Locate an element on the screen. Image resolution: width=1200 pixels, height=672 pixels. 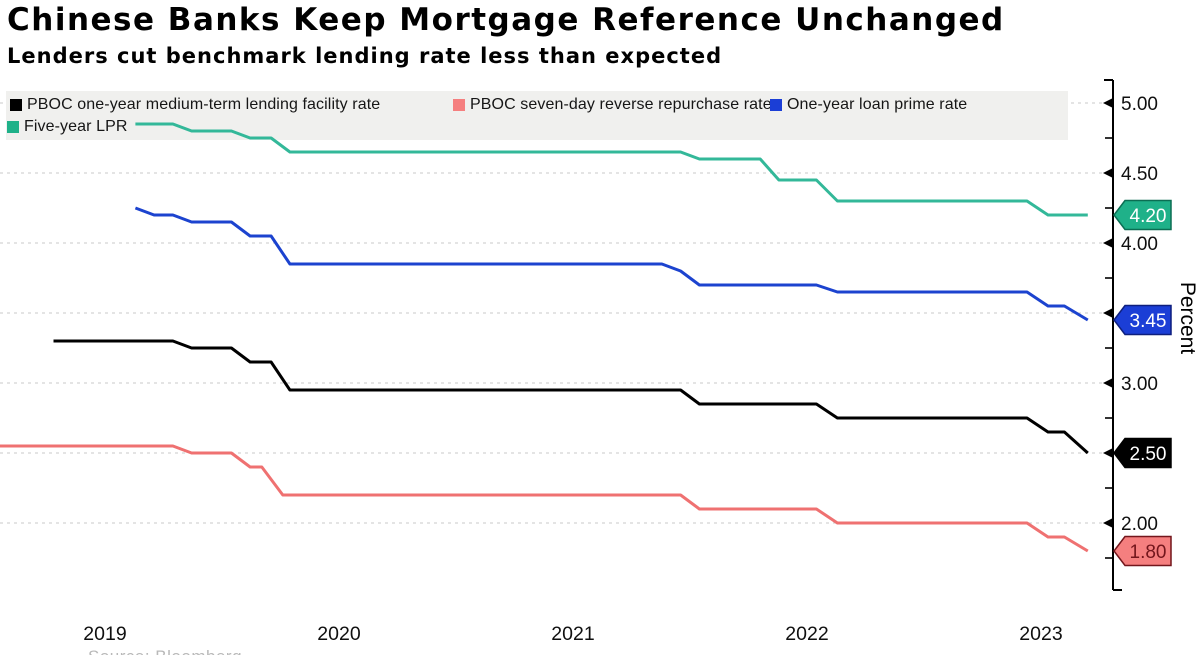
end-label-value: 4.20 is located at coordinates (1148, 216).